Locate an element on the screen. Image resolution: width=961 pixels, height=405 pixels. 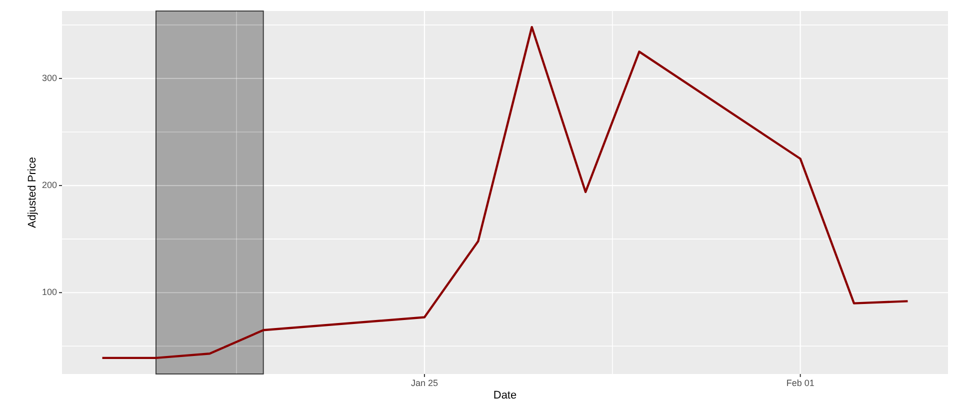
x-axis-title: Date is located at coordinates (505, 395).